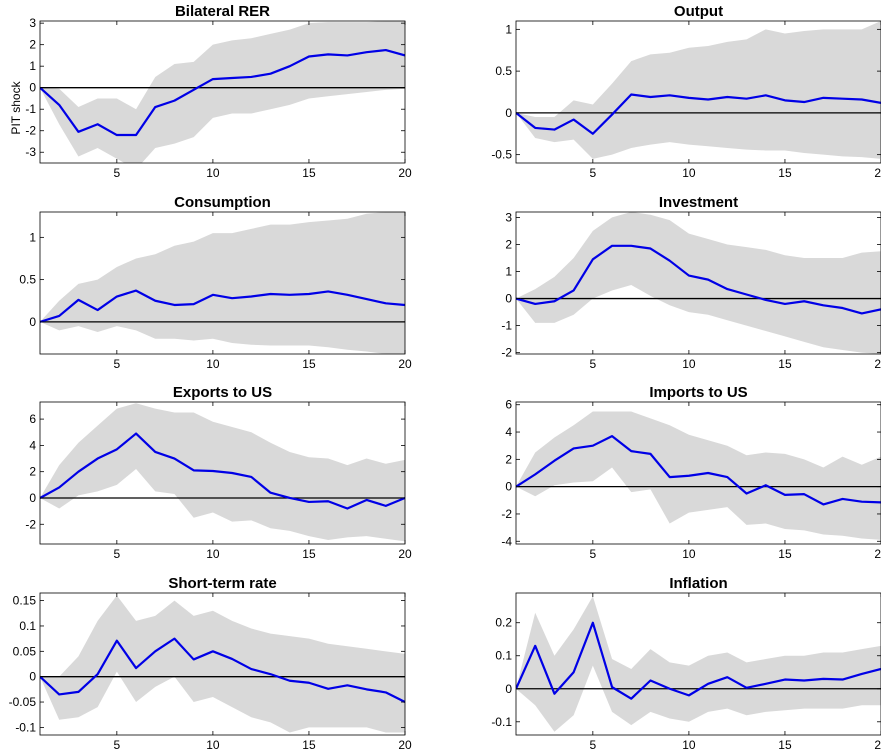 This screenshot has width=881, height=751. I want to click on chart-1-y-tick-label: 2, so click(32, 45).